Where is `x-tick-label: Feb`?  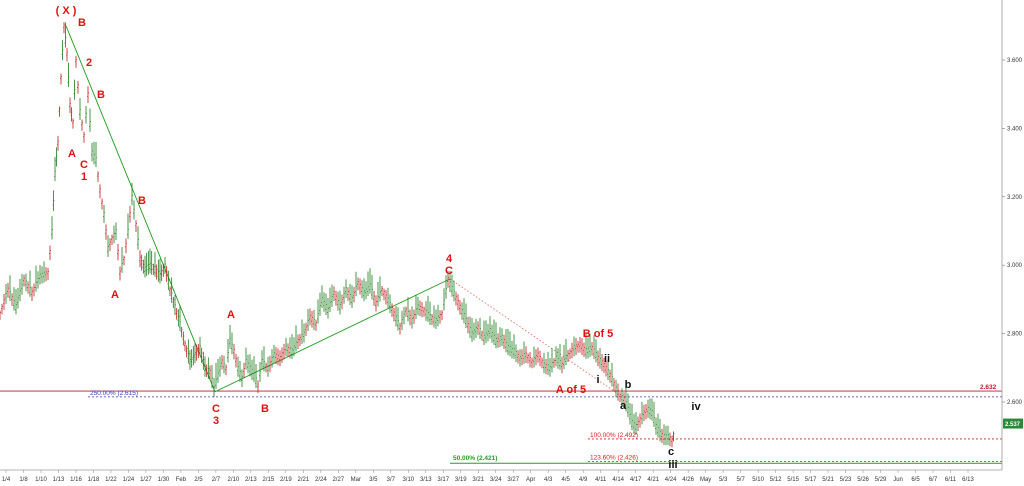
x-tick-label: Feb is located at coordinates (181, 480).